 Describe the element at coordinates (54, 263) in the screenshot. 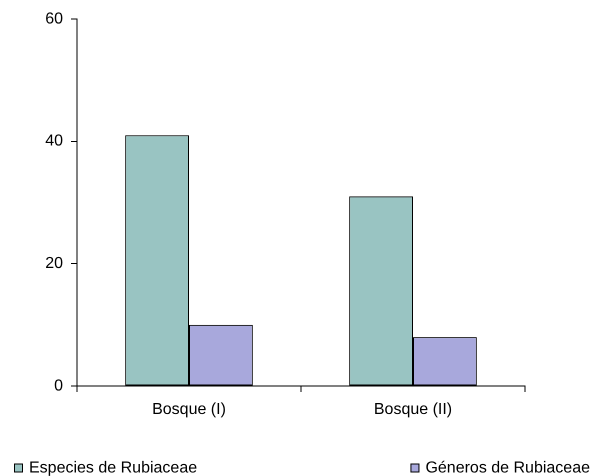

I see `y-tick-label: 20` at that location.